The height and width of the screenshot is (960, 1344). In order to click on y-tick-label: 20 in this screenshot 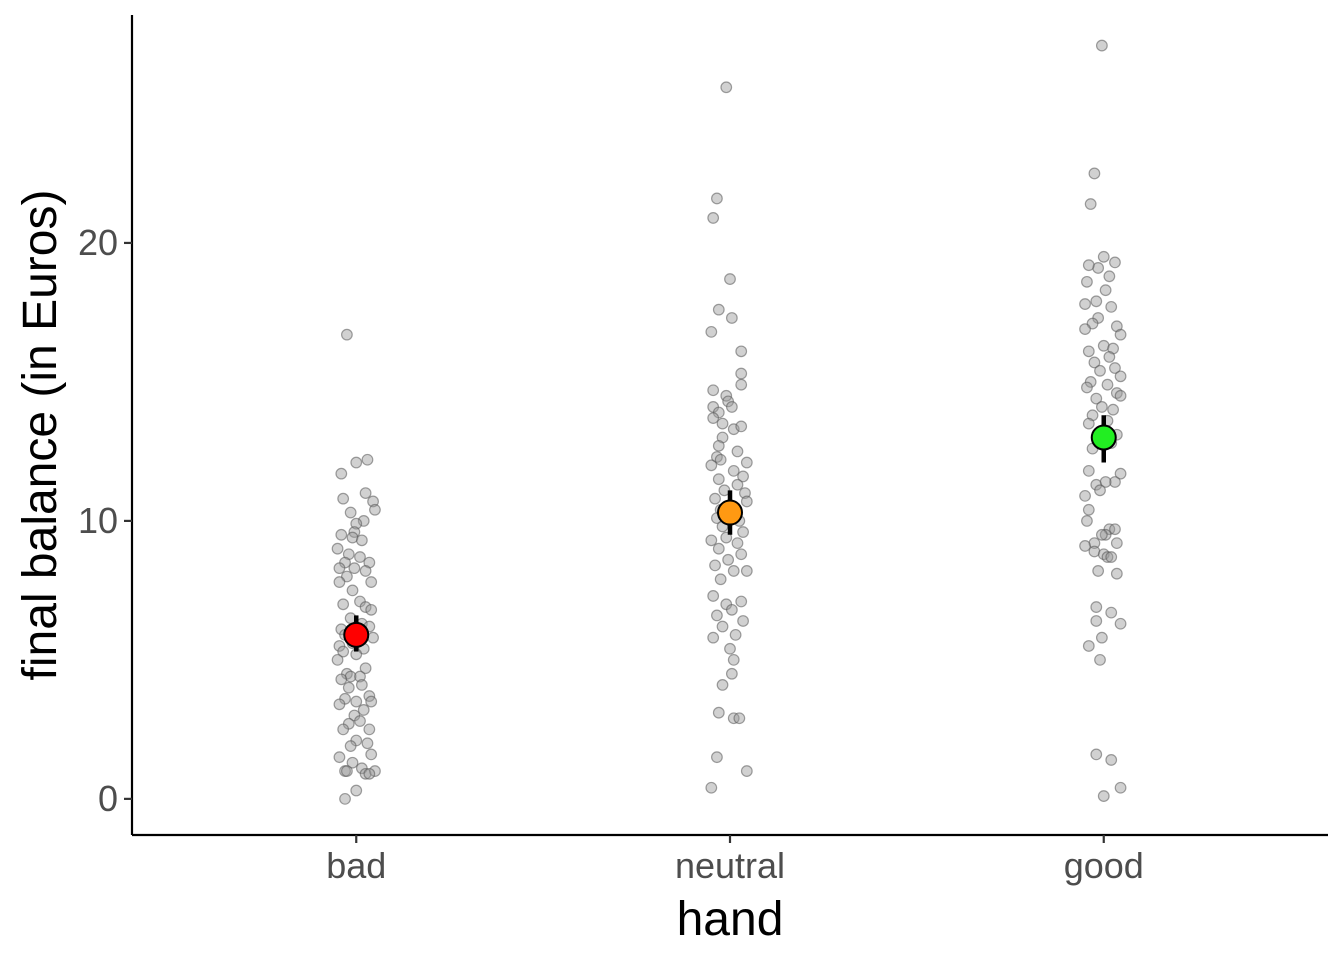, I will do `click(98, 242)`.